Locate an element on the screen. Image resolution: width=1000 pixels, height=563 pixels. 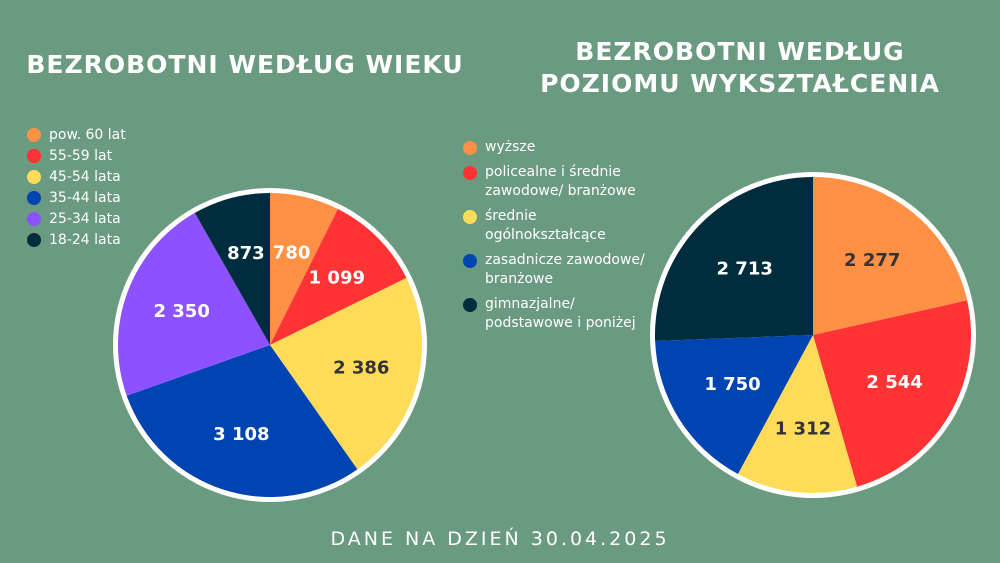
chart-title-education-line-2: POZIOMU WYKSZTAŁCENIA is located at coordinates (740, 83).